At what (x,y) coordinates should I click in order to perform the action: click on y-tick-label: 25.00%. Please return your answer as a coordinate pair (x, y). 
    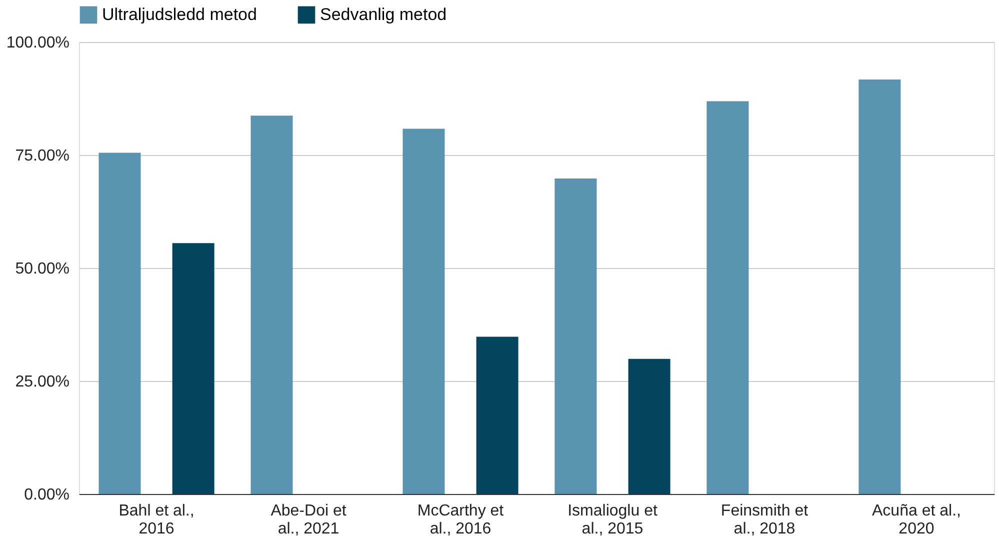
    Looking at the image, I should click on (42, 382).